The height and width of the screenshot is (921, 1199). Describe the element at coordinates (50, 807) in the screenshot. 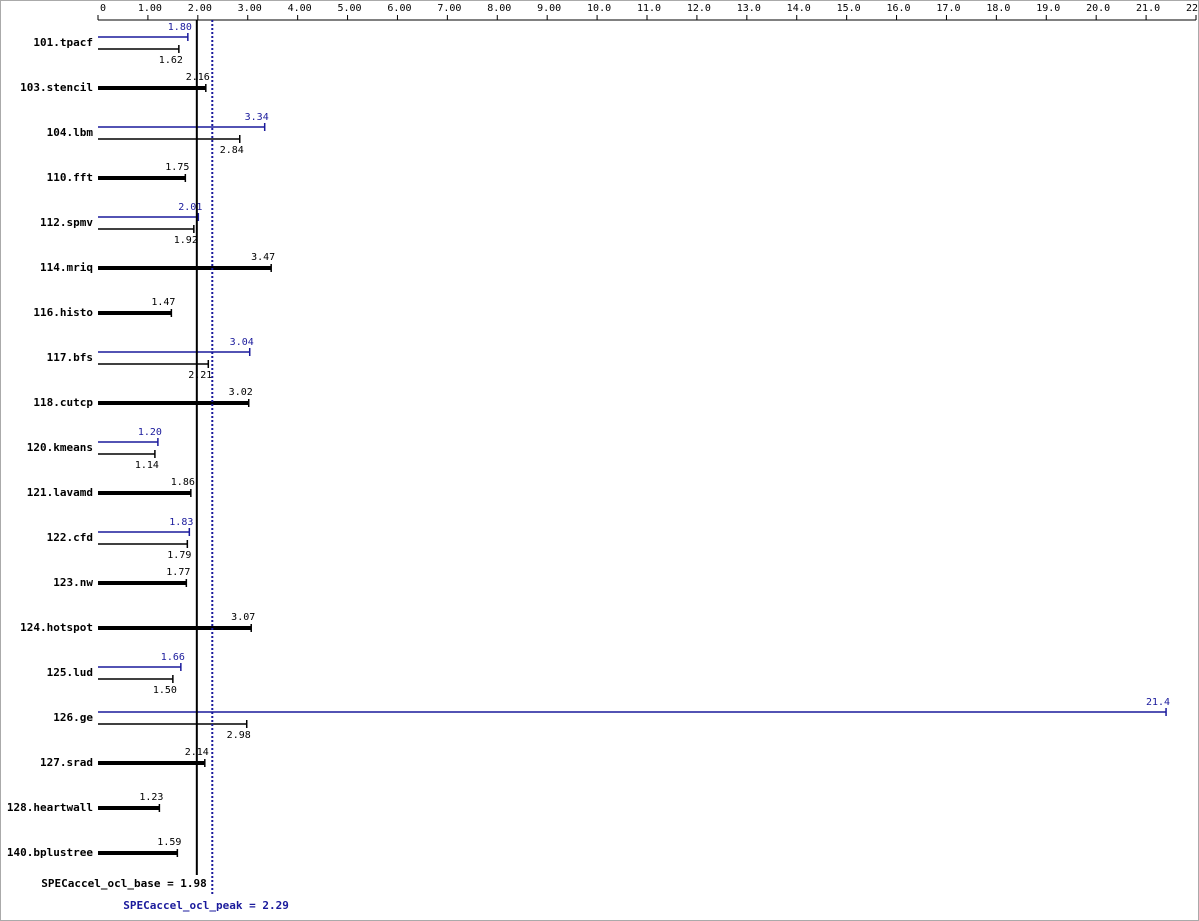

I see `category-label cat: 128.heartwall` at that location.